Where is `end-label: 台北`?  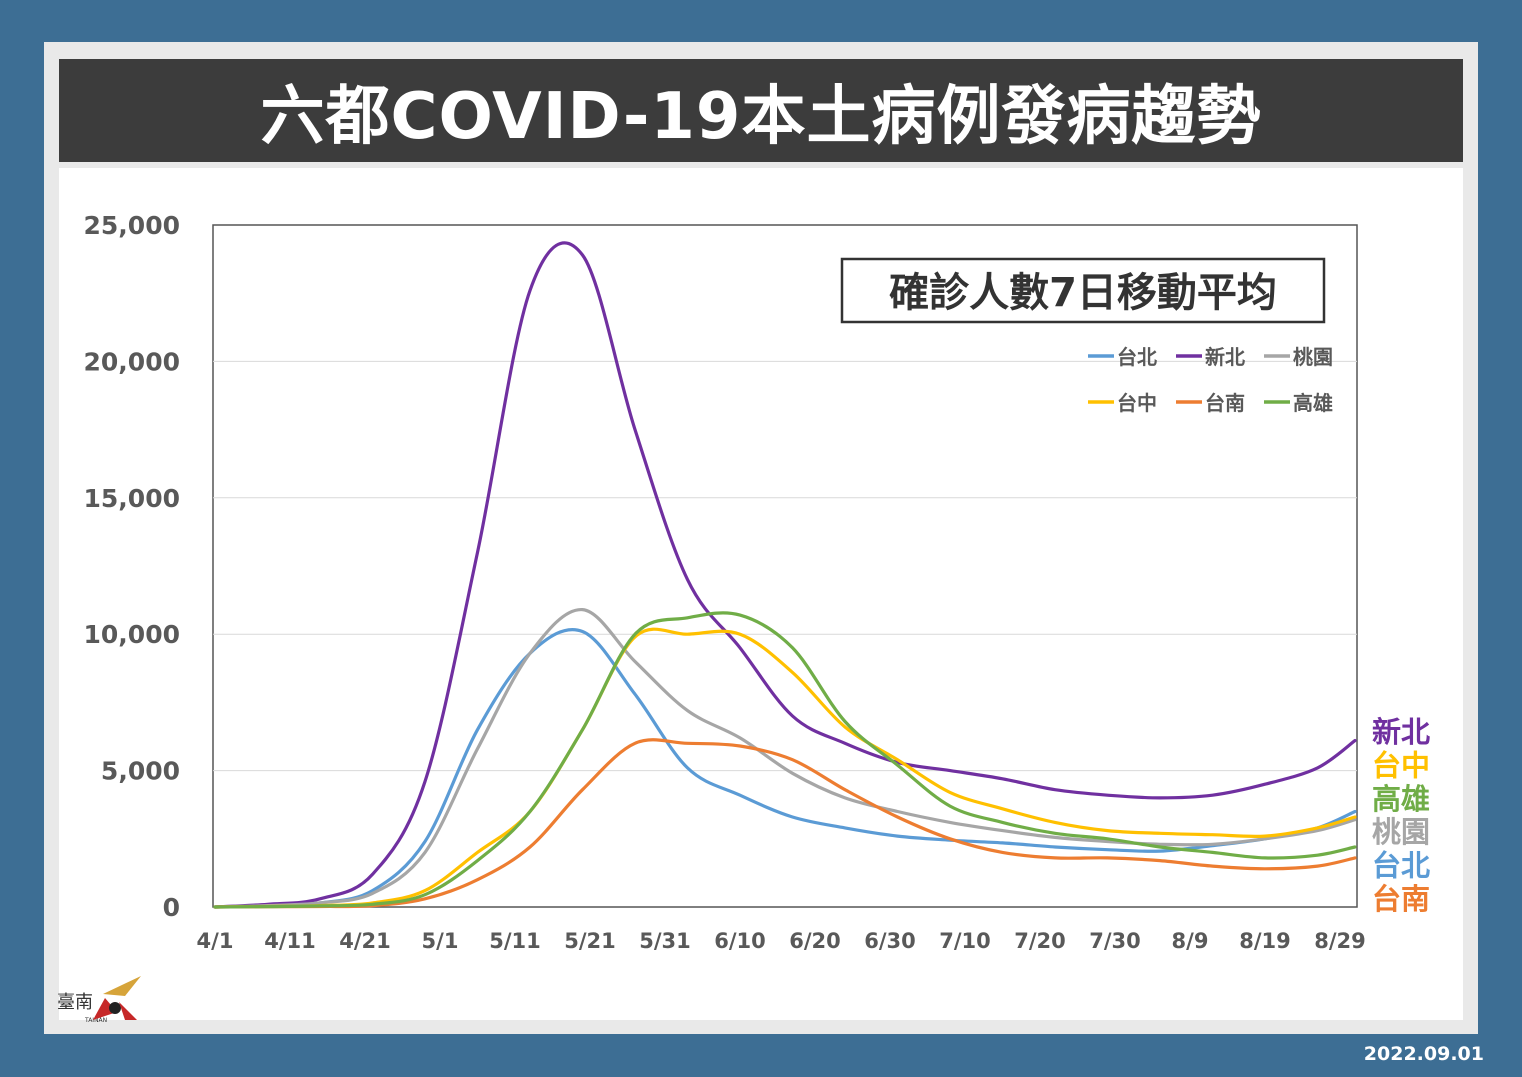
end-label: 台北 is located at coordinates (1401, 866).